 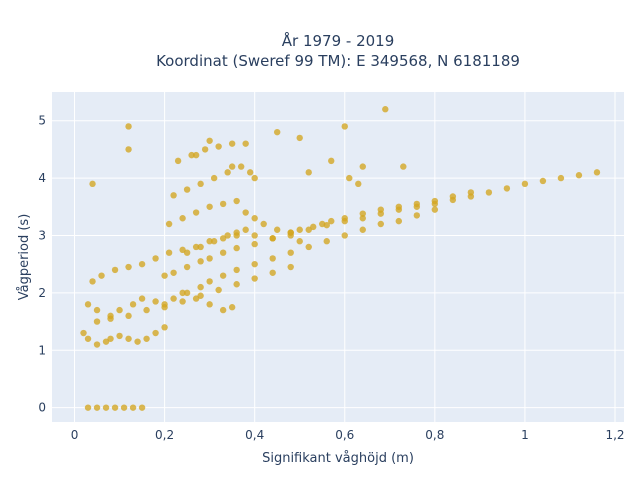 What do you see at coordinates (338, 458) in the screenshot?
I see `x-axis-title: Signifikant våghöjd (m)` at bounding box center [338, 458].